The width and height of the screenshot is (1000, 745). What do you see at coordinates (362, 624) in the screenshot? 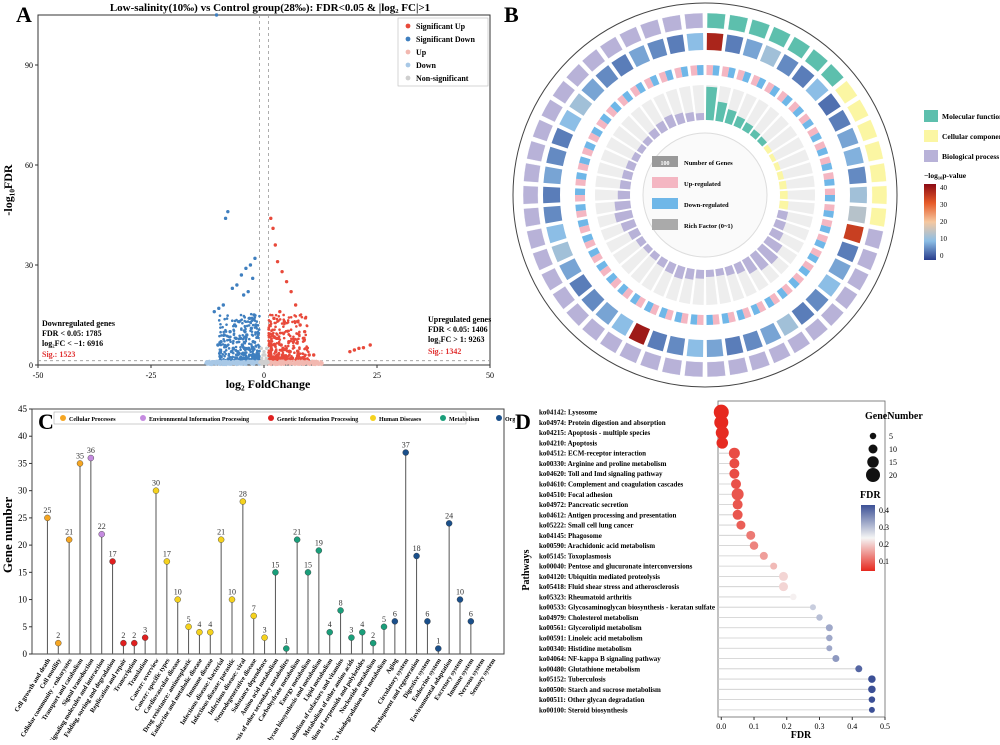
I see `lollipop-value-29: 4` at bounding box center [362, 624].